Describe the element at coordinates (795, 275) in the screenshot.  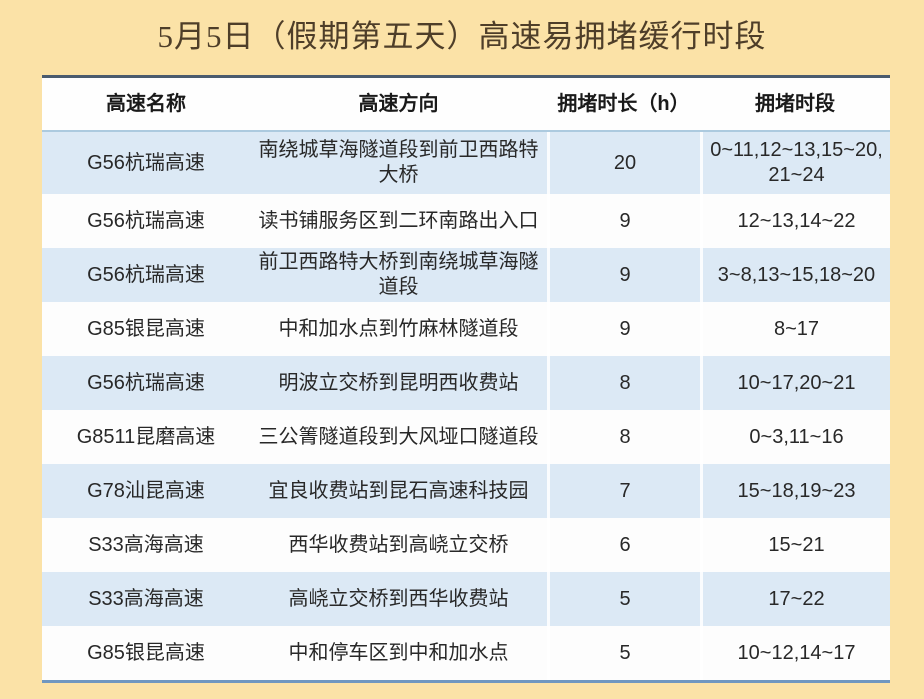
I see `cell-periods: 3~8,13~15,18~20` at that location.